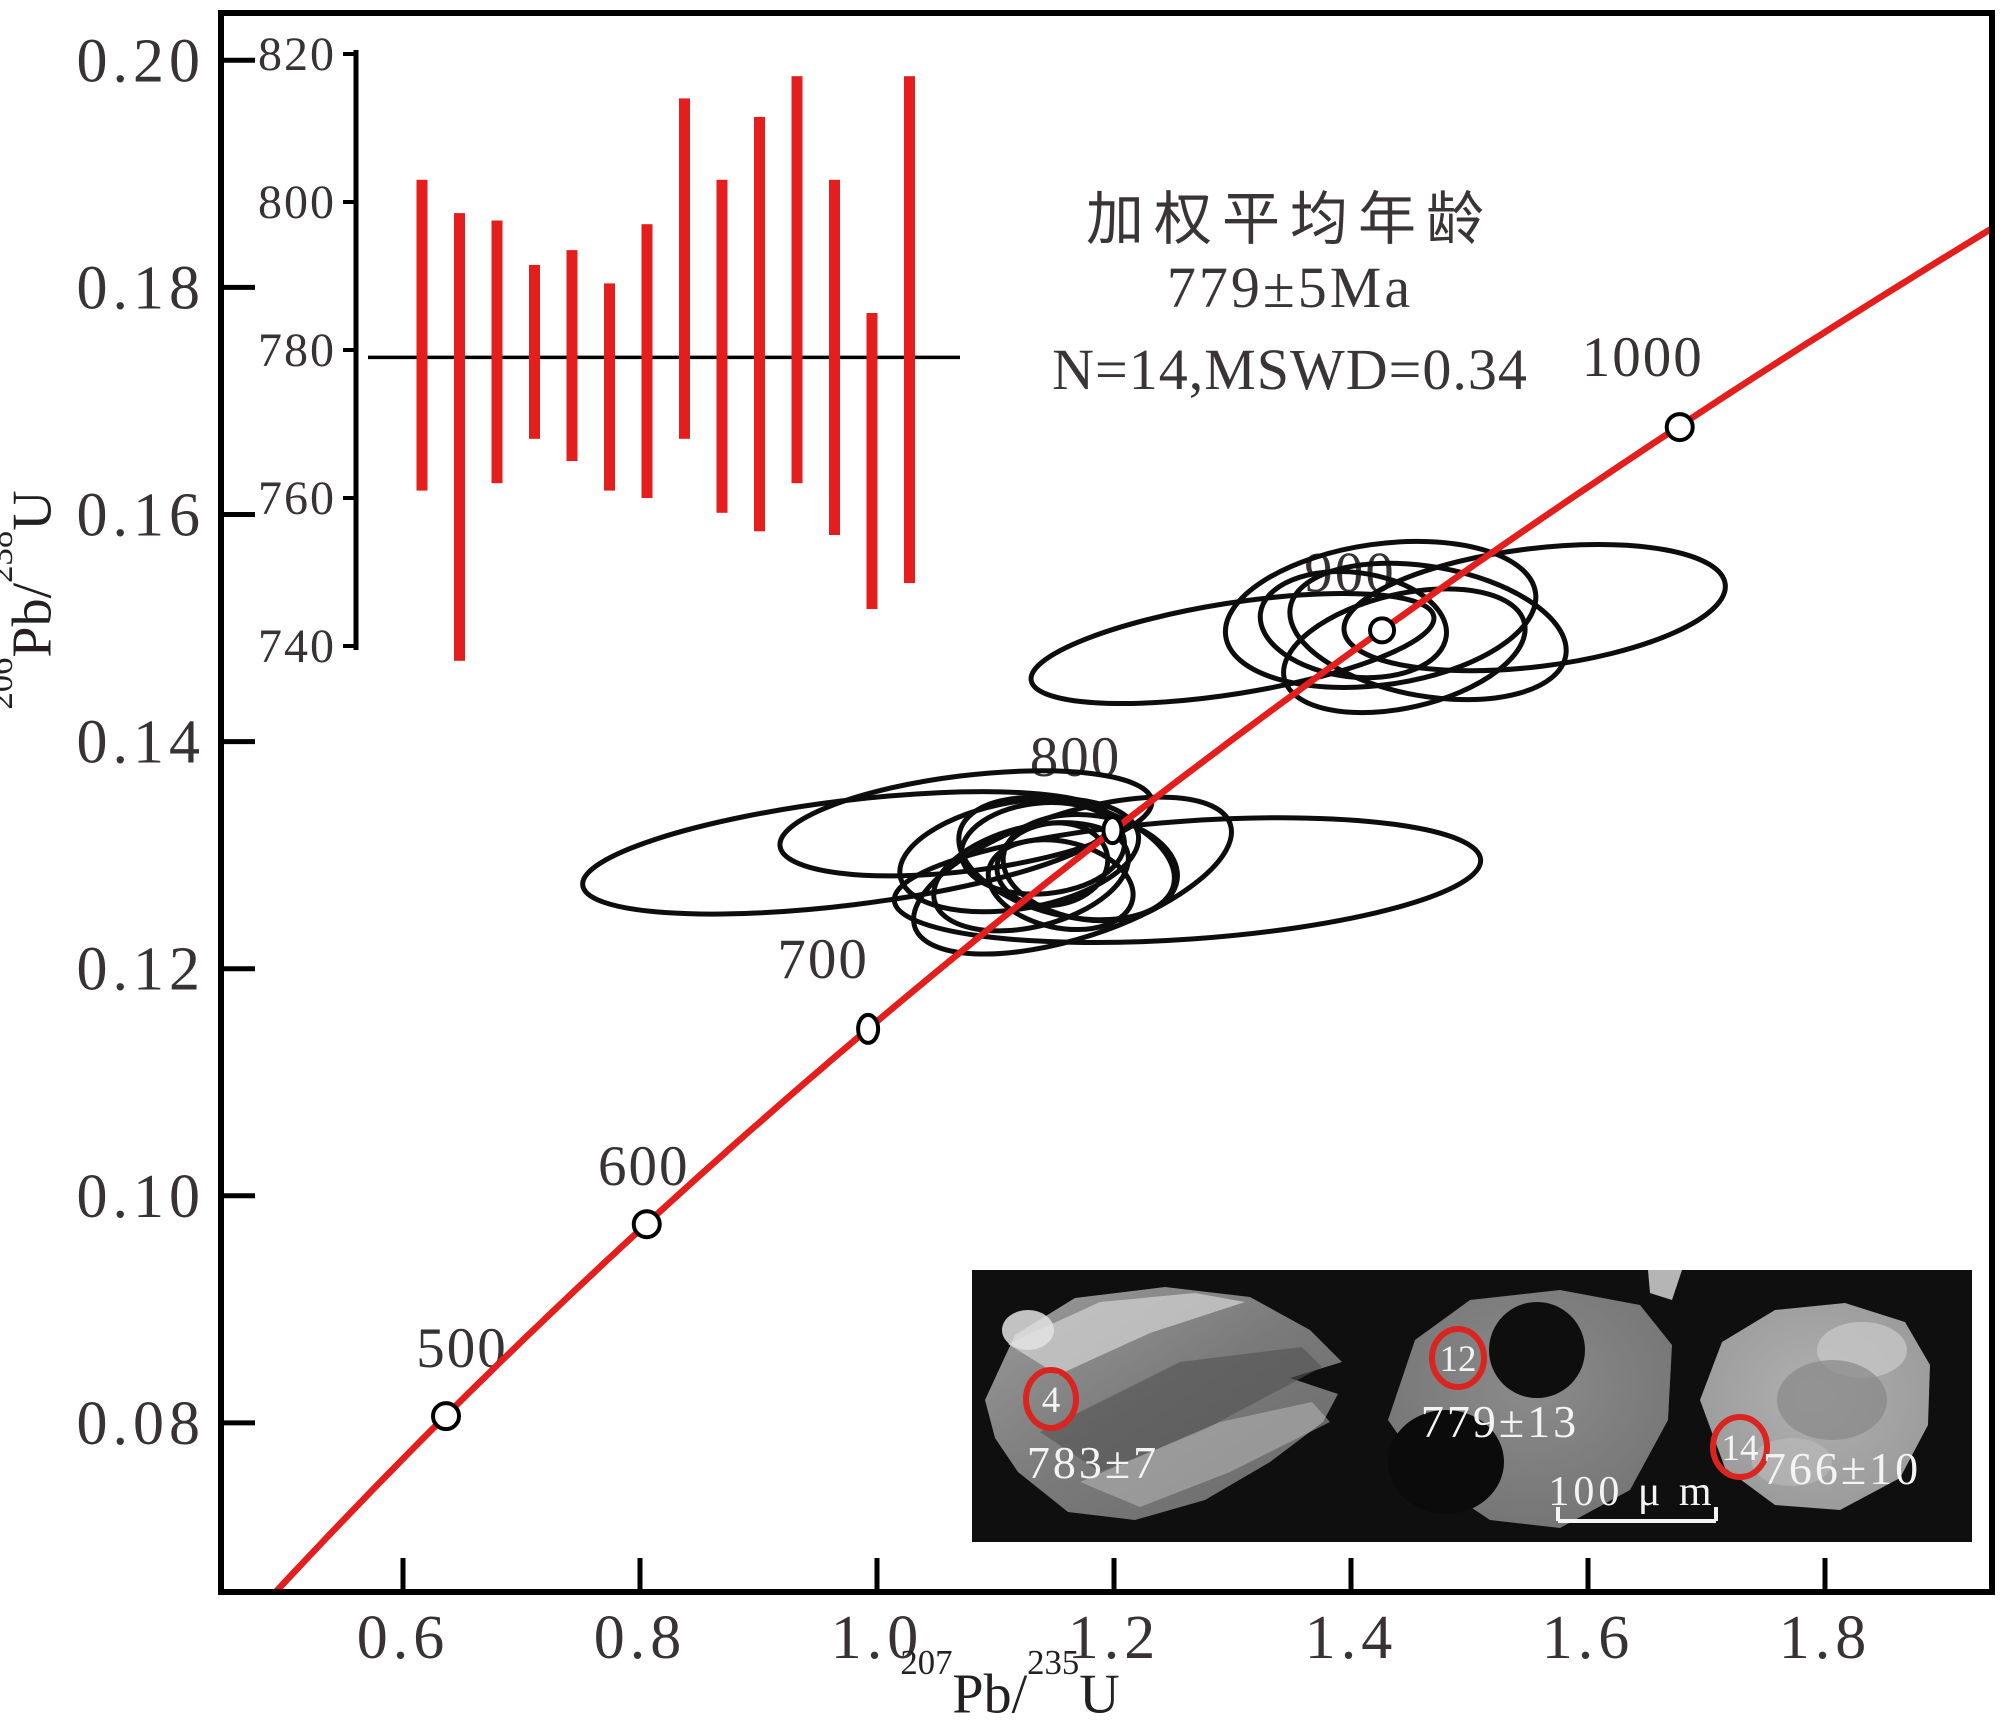 The height and width of the screenshot is (1732, 2000). I want to click on x-tick-label: 1.6, so click(1588, 1638).